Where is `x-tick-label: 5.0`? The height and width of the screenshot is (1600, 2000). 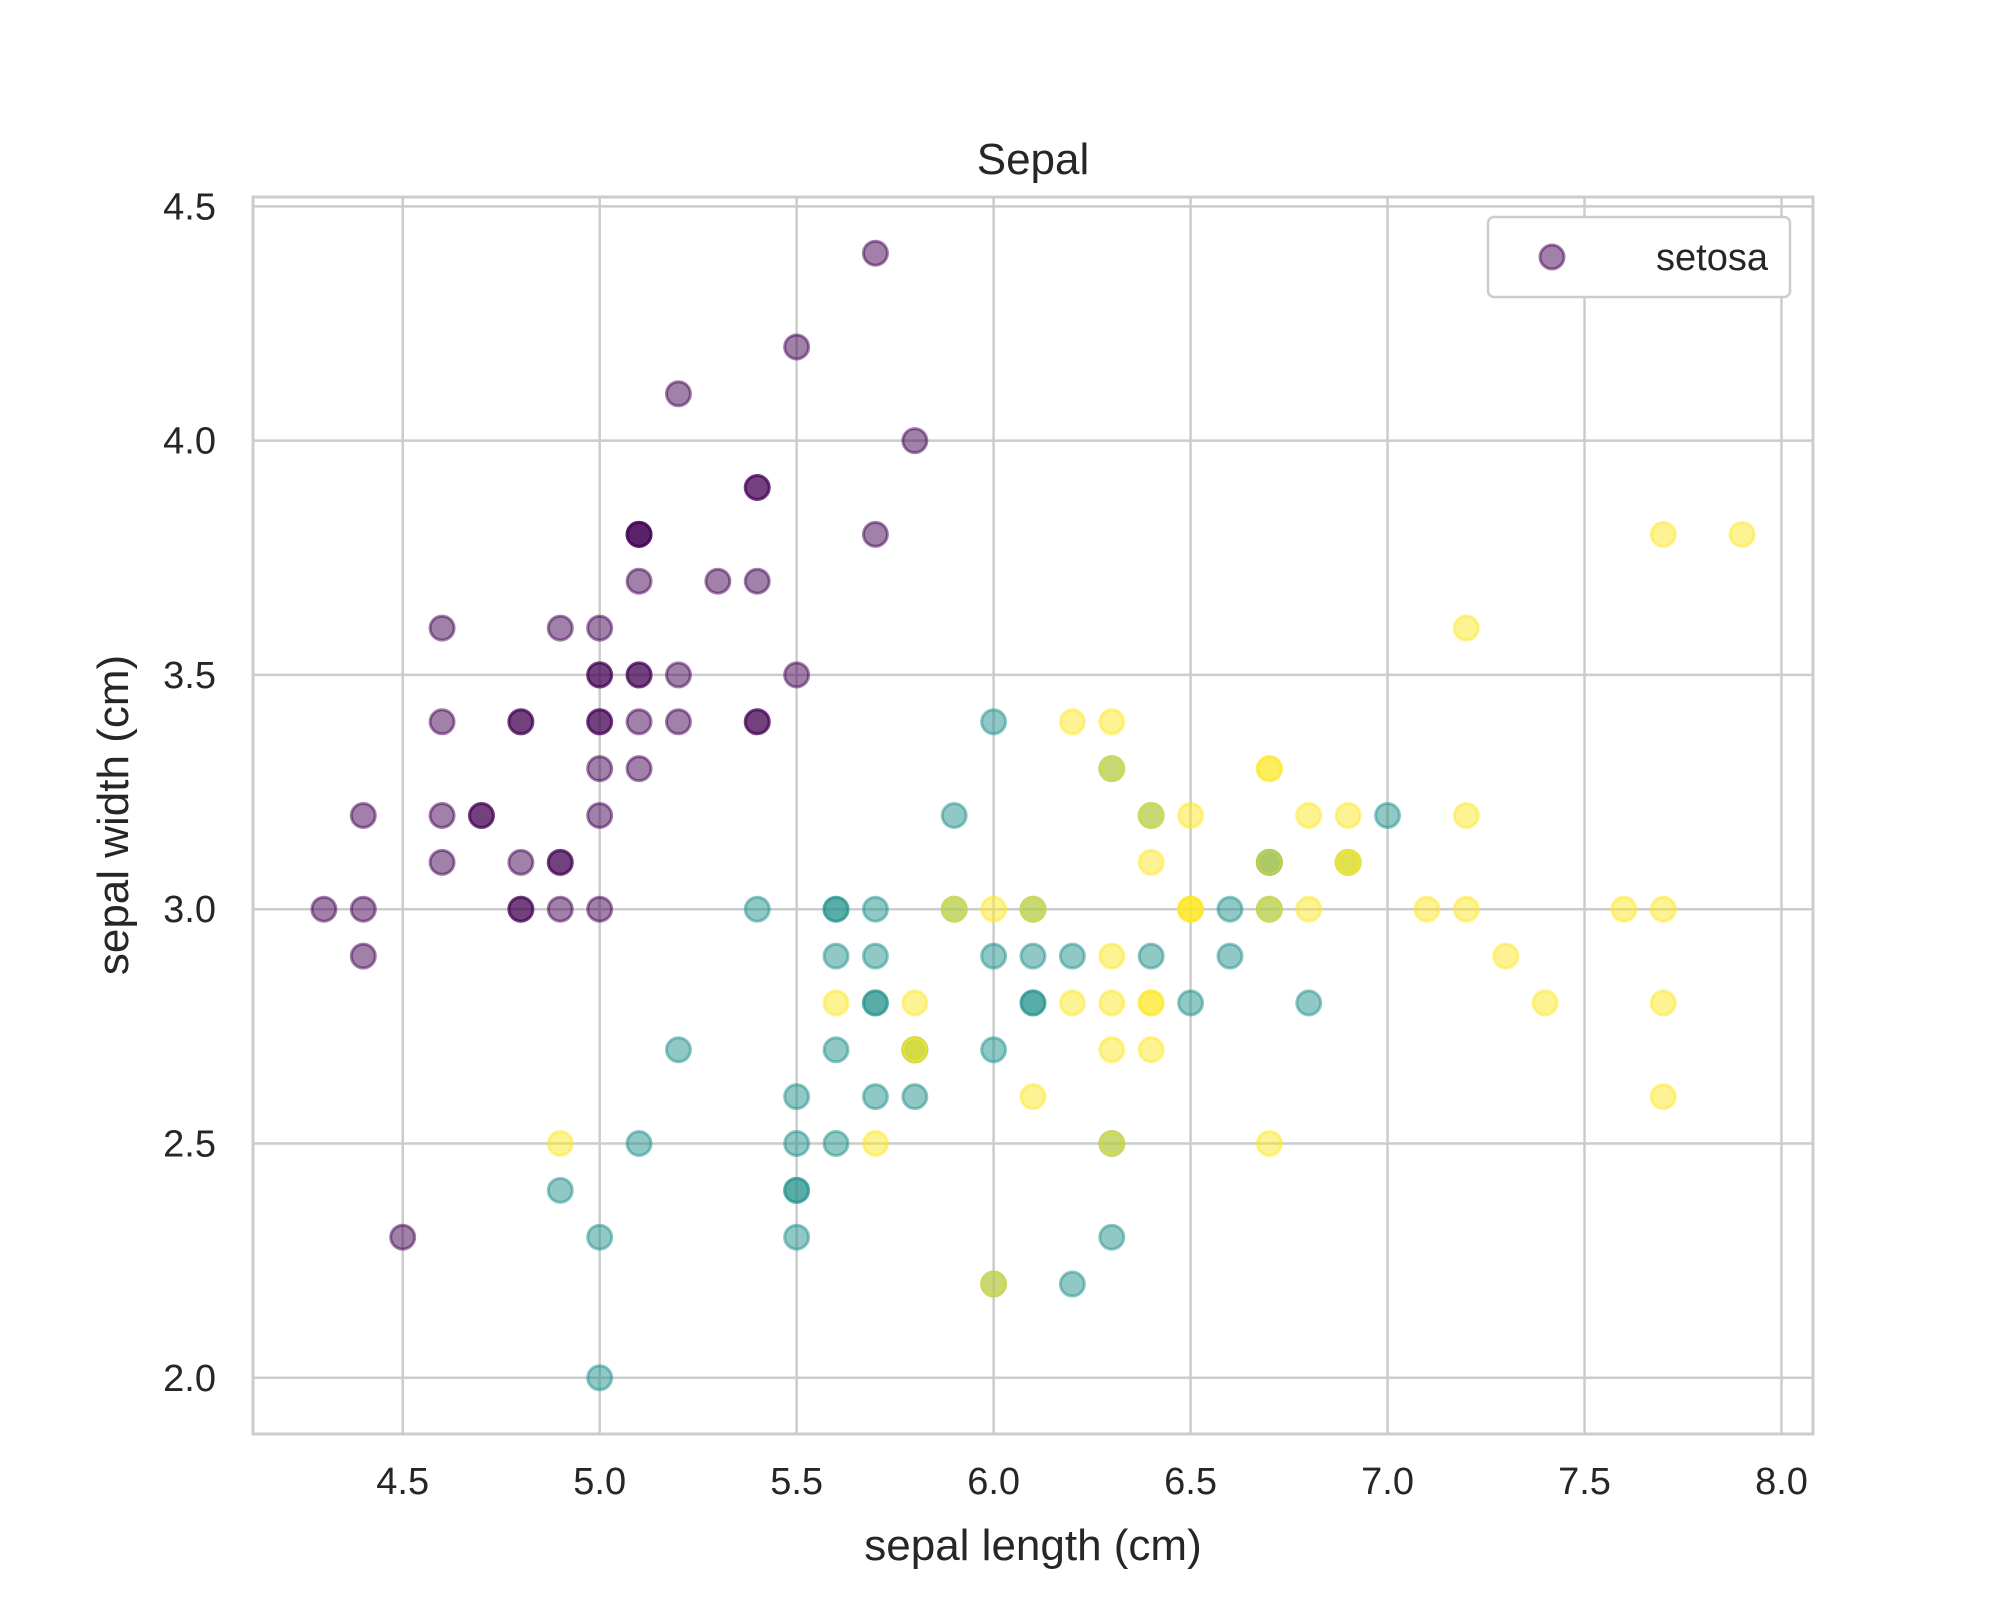
x-tick-label: 5.0 is located at coordinates (599, 1482).